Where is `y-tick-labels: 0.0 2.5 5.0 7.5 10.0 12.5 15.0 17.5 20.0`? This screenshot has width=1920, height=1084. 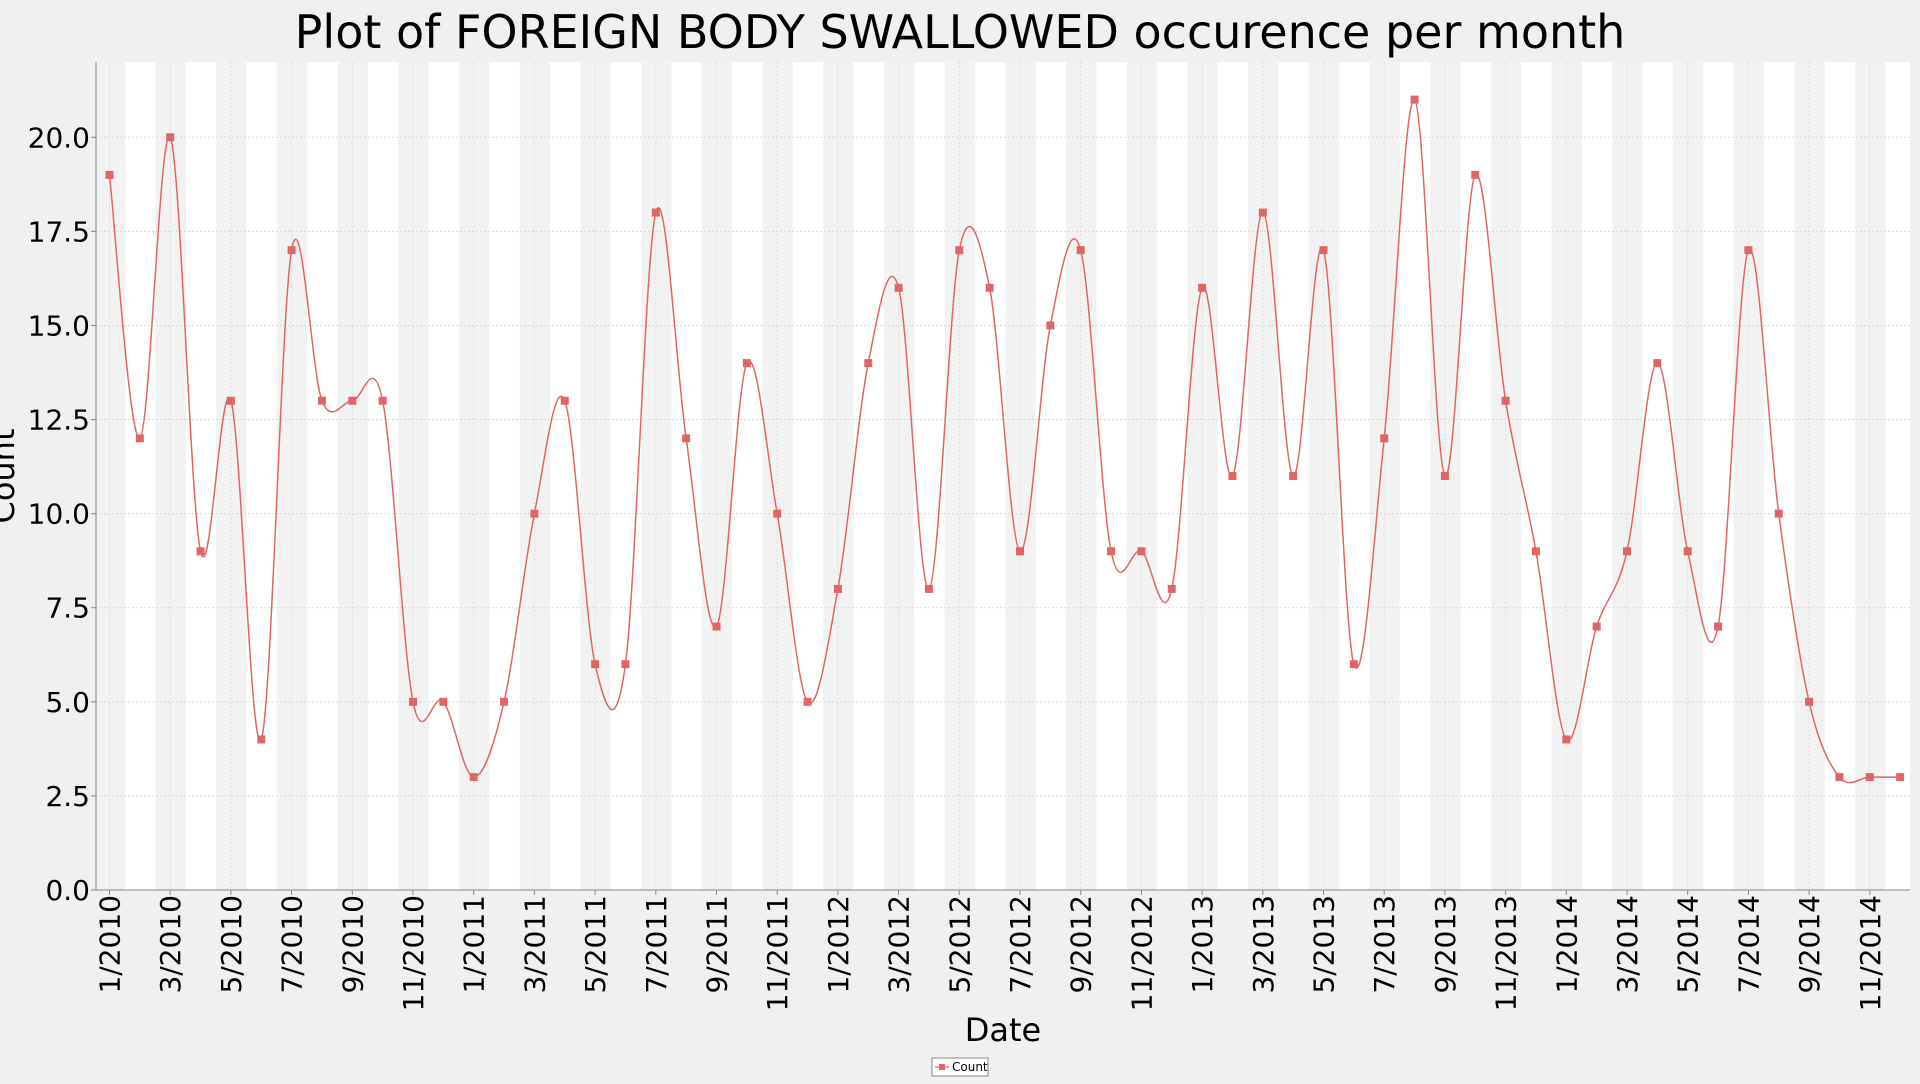
y-tick-labels: 0.0 2.5 5.0 7.5 10.0 12.5 15.0 17.5 20.0 is located at coordinates (62, 514).